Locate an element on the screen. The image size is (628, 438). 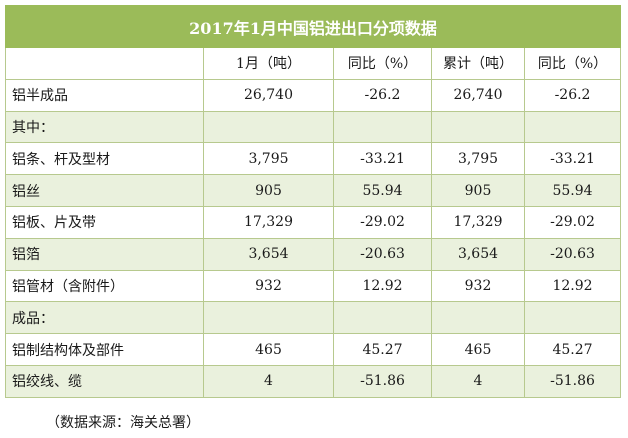
month-cell: 26,740 is located at coordinates (268, 95).